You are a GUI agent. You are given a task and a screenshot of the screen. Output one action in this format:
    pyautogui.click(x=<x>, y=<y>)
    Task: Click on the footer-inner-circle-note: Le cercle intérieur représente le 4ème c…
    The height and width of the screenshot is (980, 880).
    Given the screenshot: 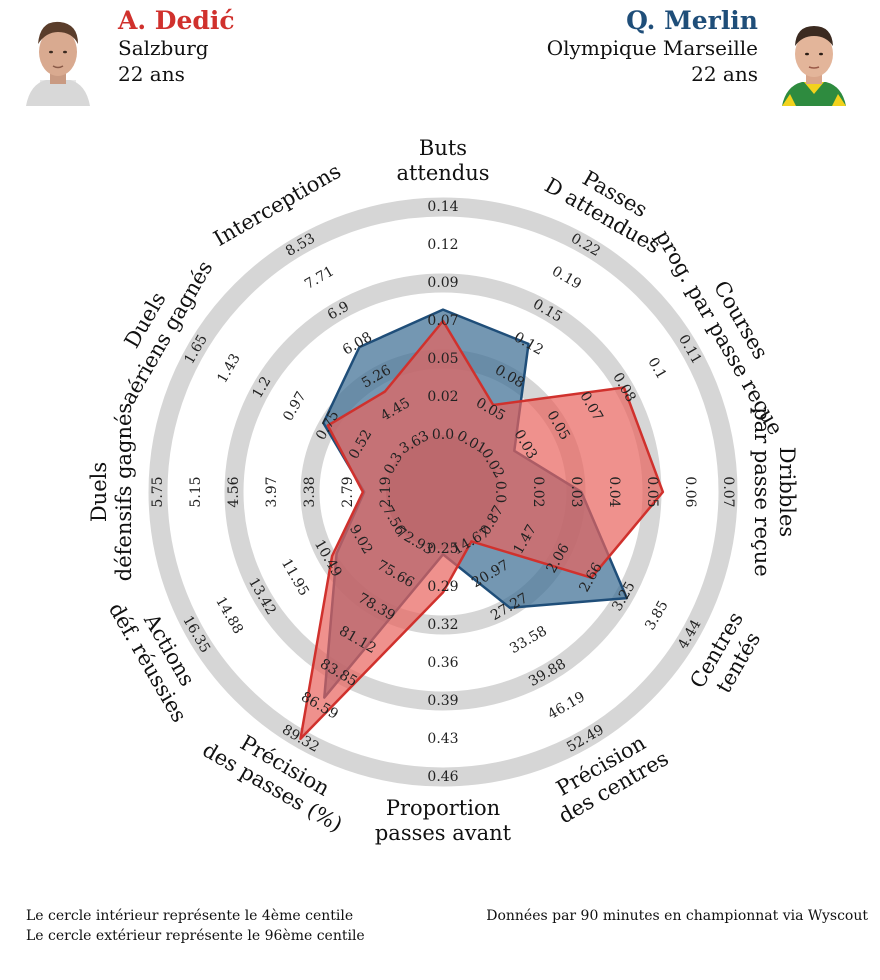 What is the action you would take?
    pyautogui.click(x=190, y=916)
    